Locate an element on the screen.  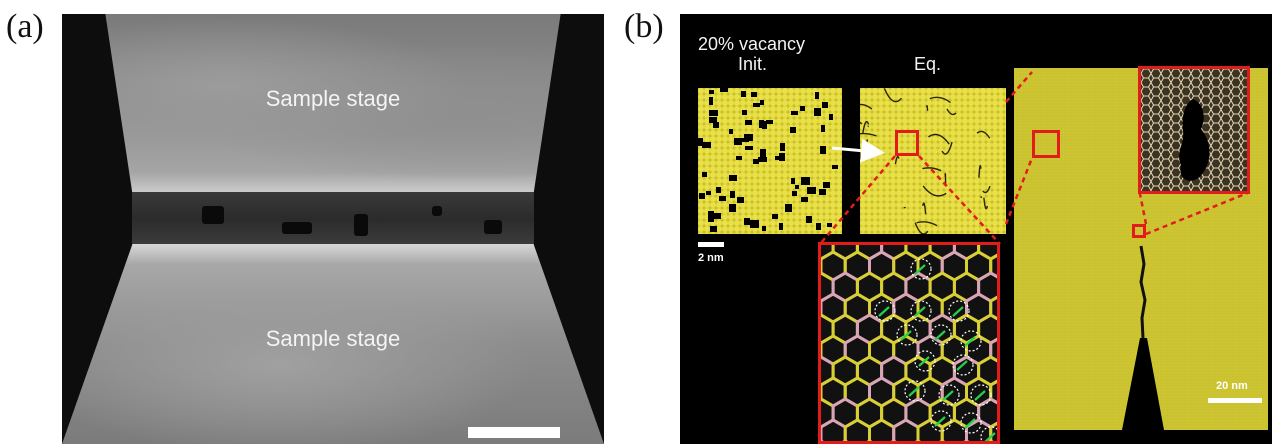
suspended-film is located at coordinates (333, 219).